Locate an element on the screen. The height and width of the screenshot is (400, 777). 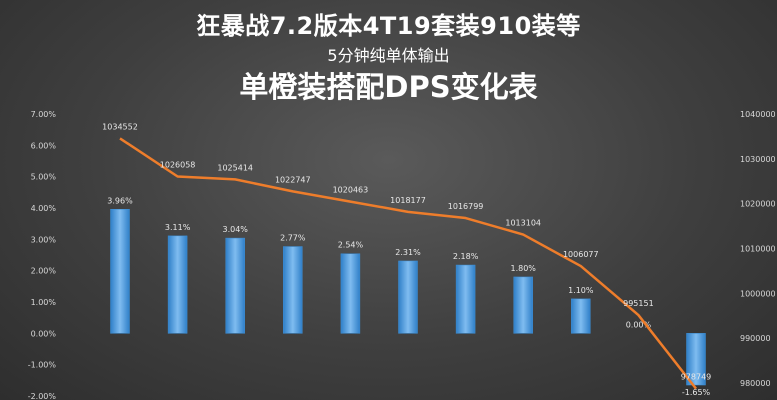
left-tick-label: -2.00% is located at coordinates (42, 396).